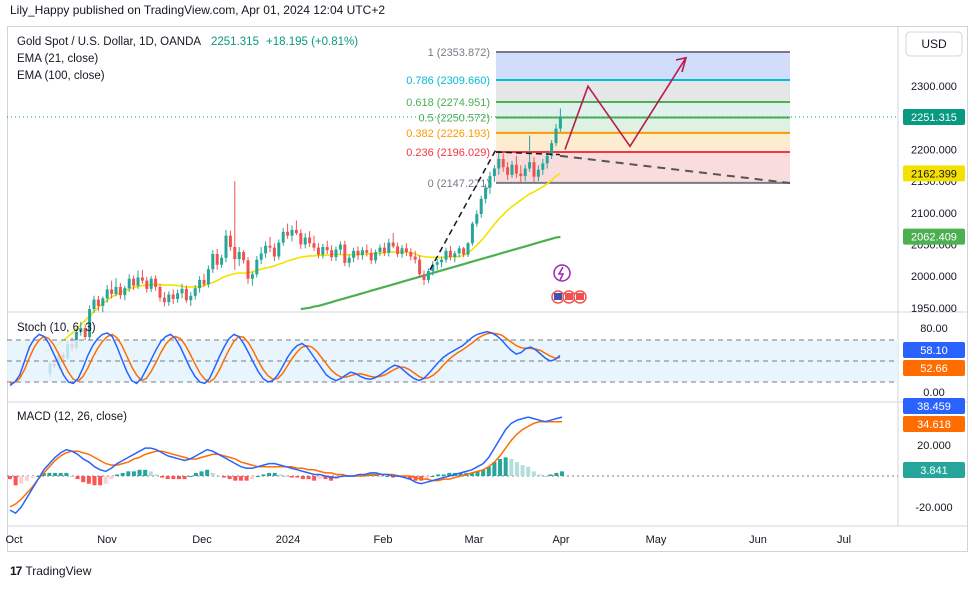 This screenshot has width=980, height=589. Describe the element at coordinates (934, 174) in the screenshot. I see `price-badge-value: 2162.399` at that location.